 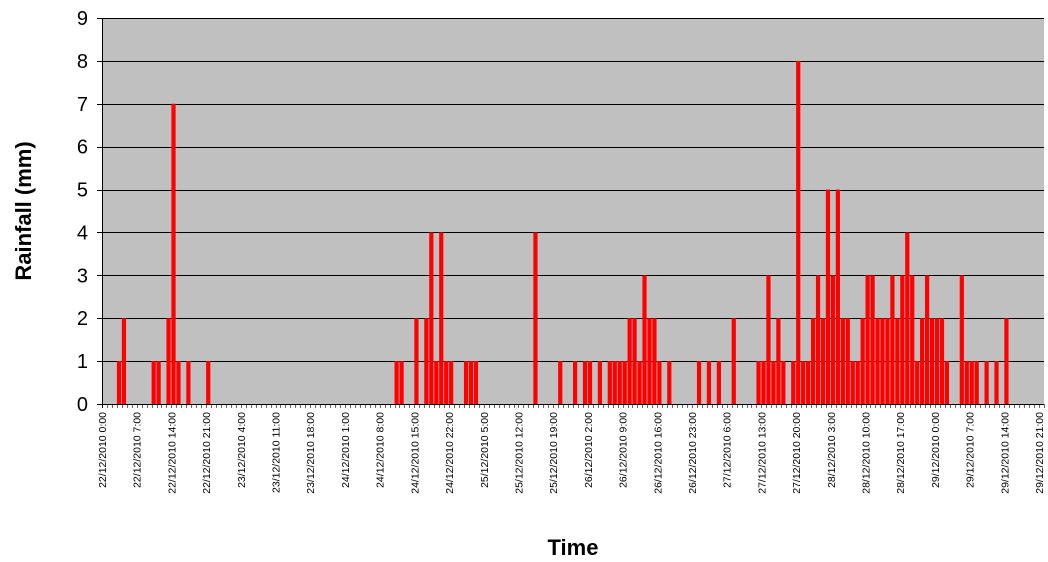 I want to click on y-tick-label: 2, so click(x=82, y=319).